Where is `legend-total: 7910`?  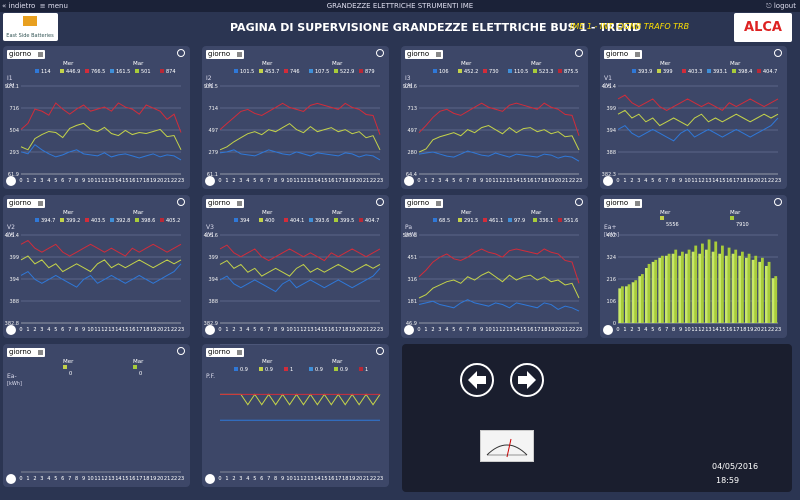
legend-total: 7910 is located at coordinates (742, 225).